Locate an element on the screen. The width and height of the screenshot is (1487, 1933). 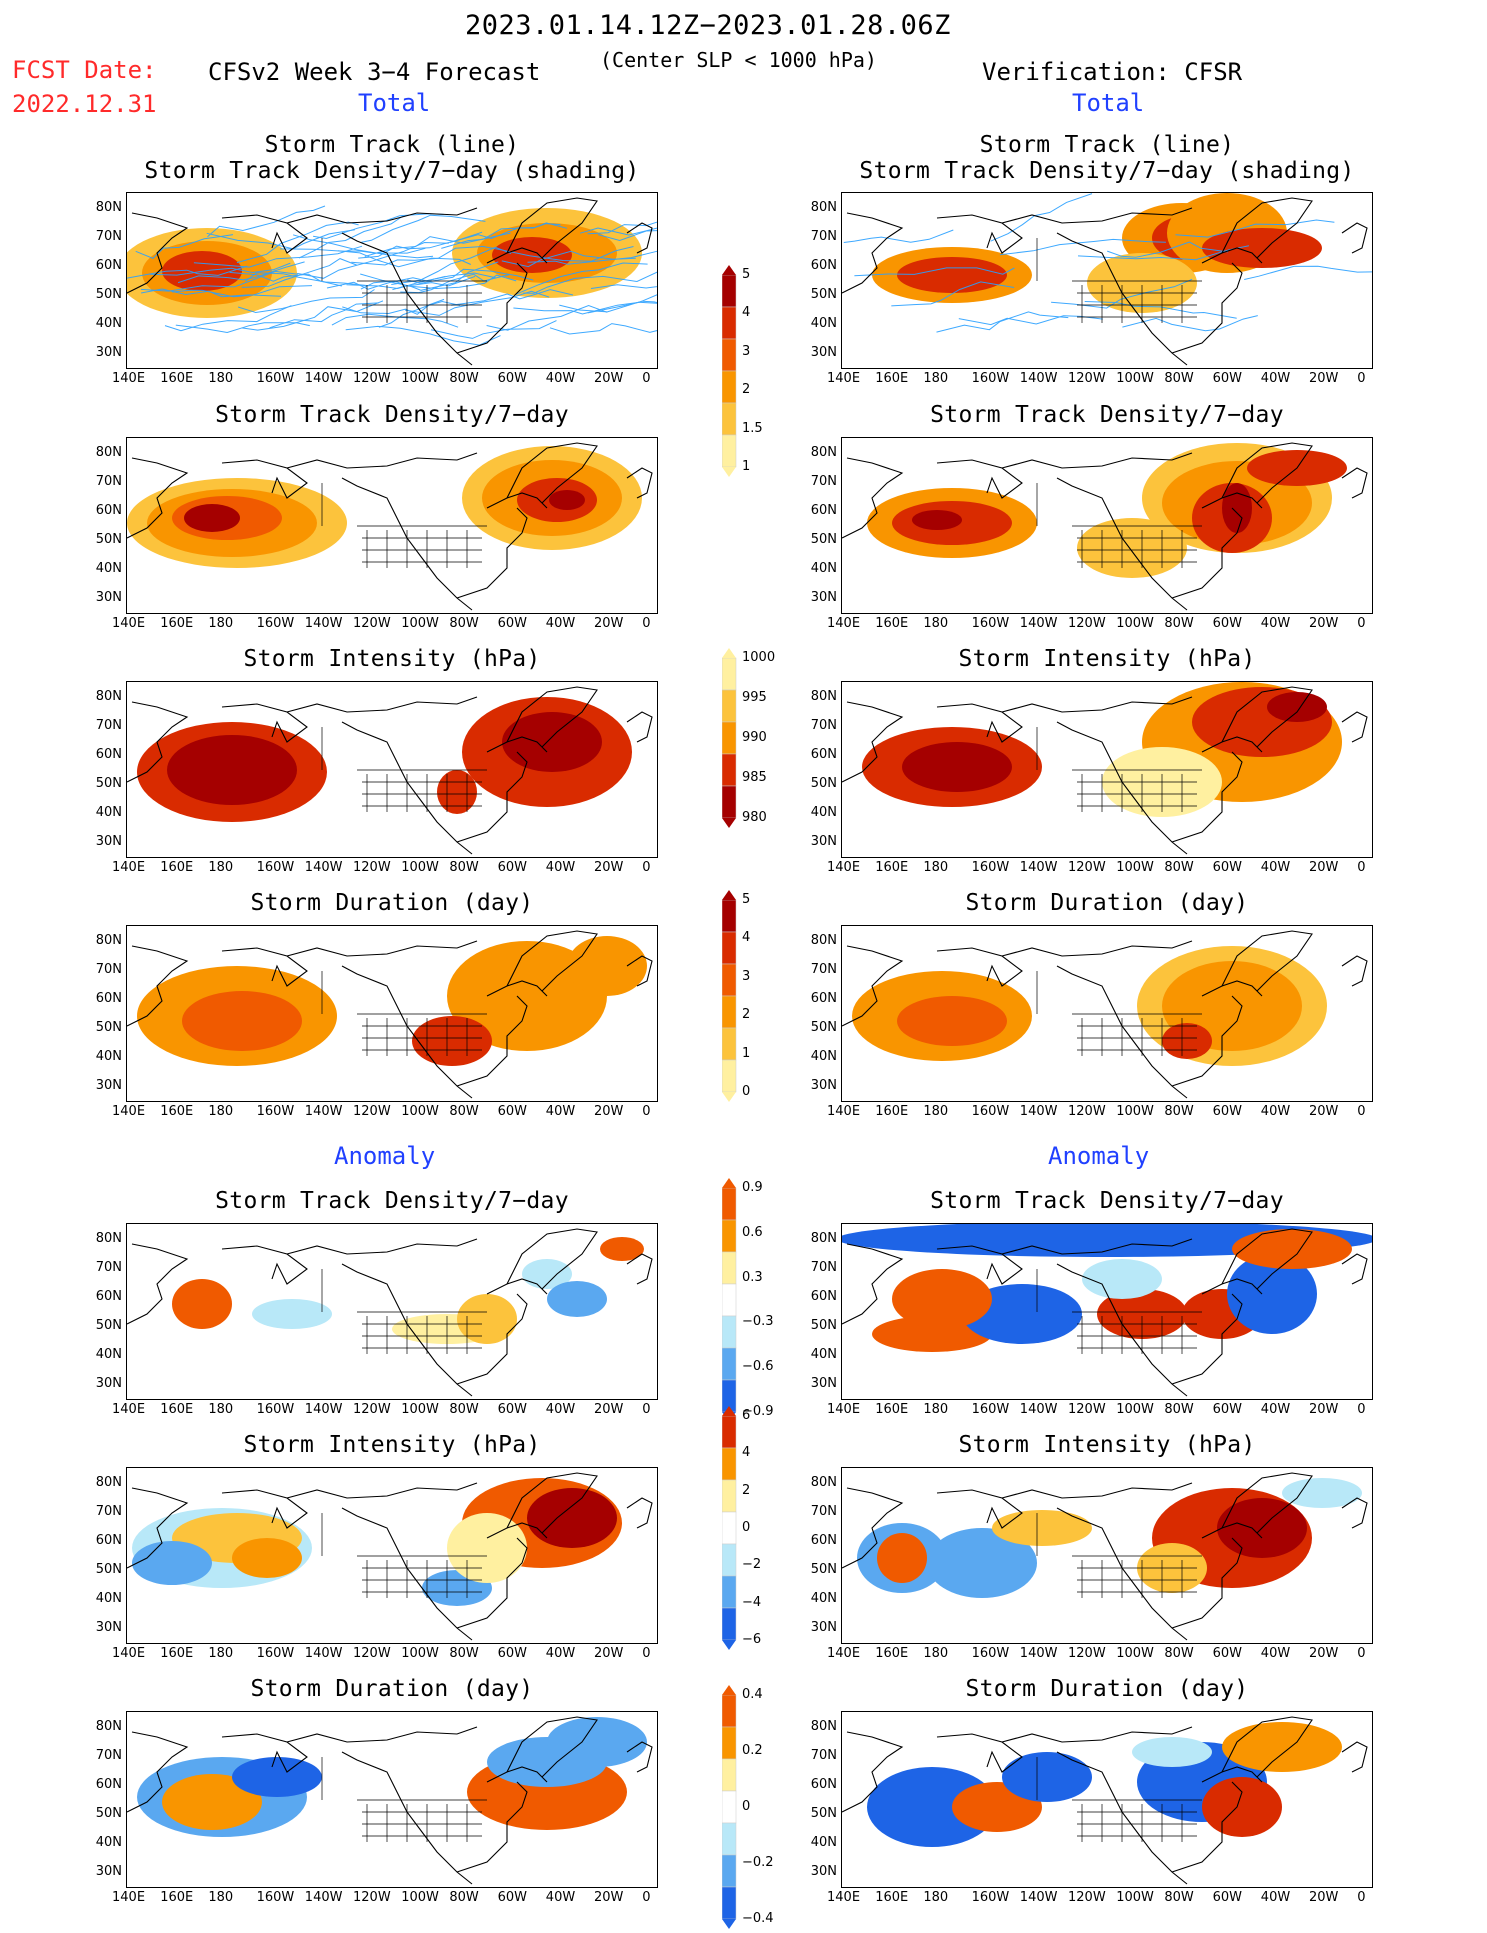
colorbar-label: −0.4 is located at coordinates (758, 1918).